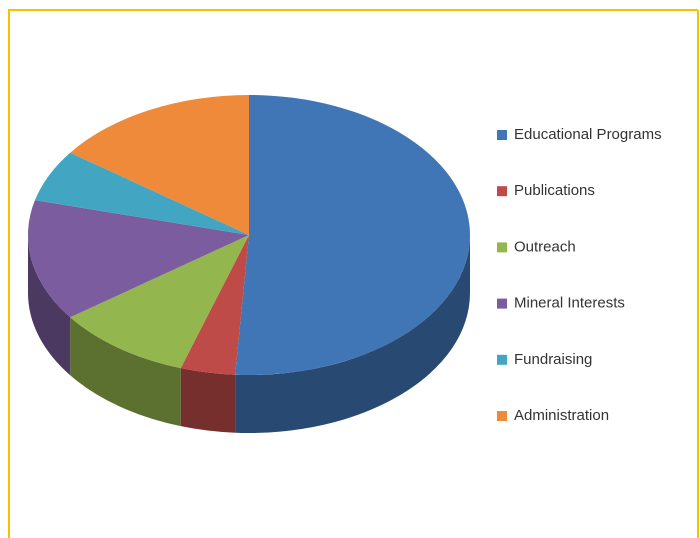 The height and width of the screenshot is (538, 700). Describe the element at coordinates (553, 359) in the screenshot. I see `legend-label: Fundraising` at that location.